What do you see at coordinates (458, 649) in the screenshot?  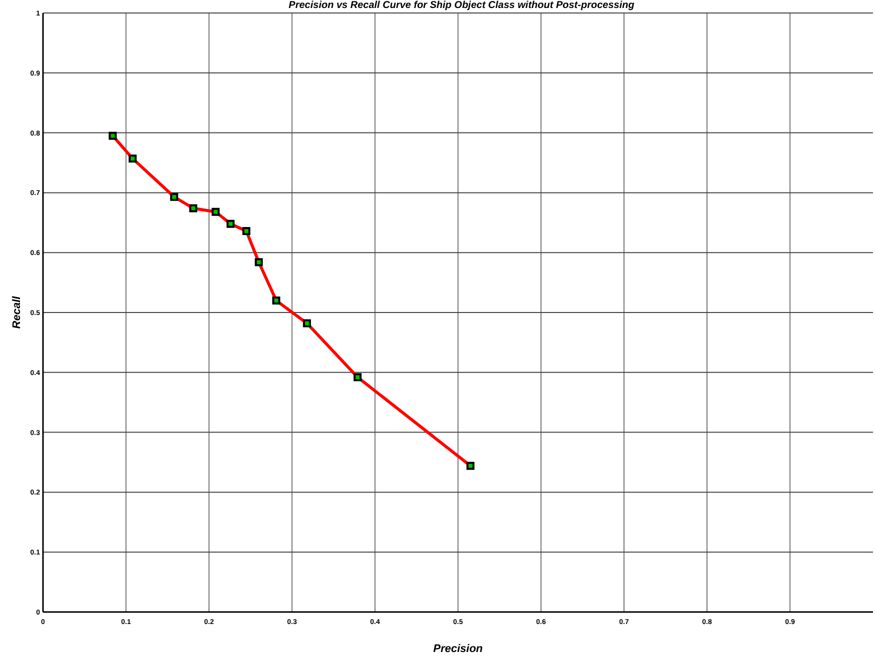 I see `x-axis-title: Precision` at bounding box center [458, 649].